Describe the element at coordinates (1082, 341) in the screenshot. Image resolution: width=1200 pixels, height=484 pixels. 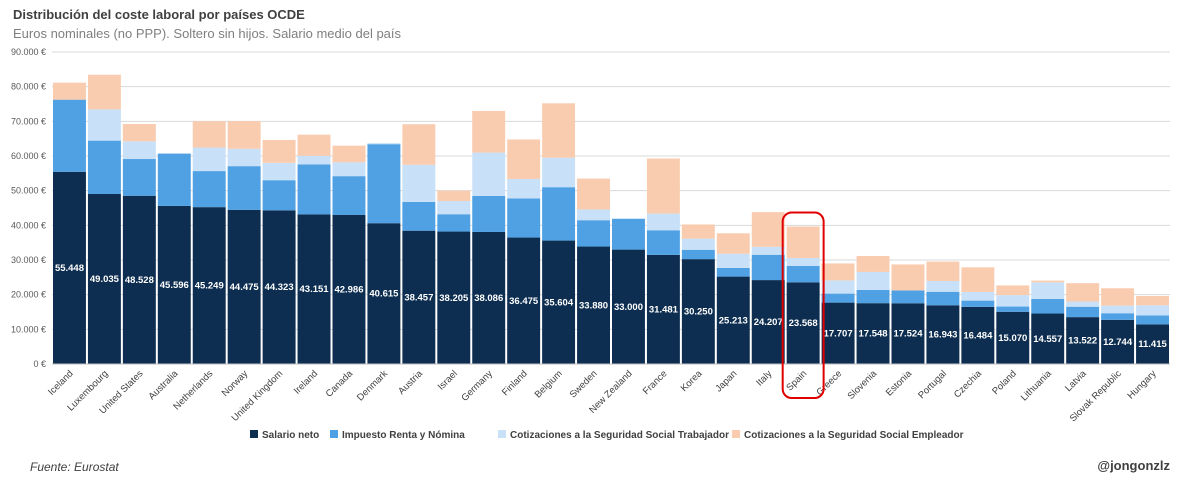
I see `data-label: 13.522` at that location.